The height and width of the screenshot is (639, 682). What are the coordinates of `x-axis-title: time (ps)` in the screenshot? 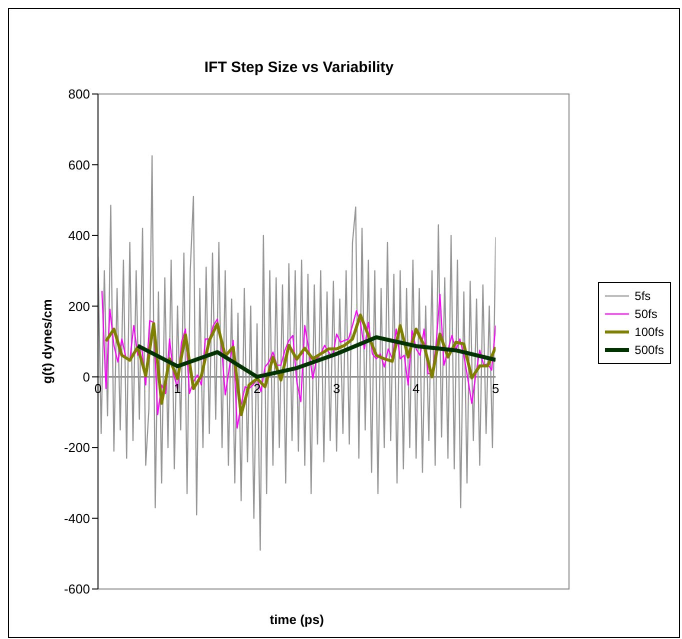 It's located at (297, 619).